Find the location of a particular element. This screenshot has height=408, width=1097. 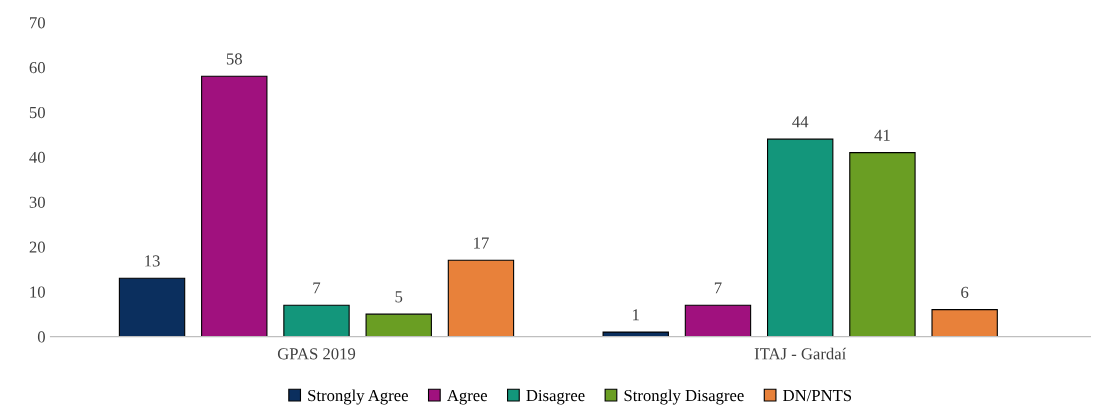

y-tick-label: 50 is located at coordinates (37, 112).